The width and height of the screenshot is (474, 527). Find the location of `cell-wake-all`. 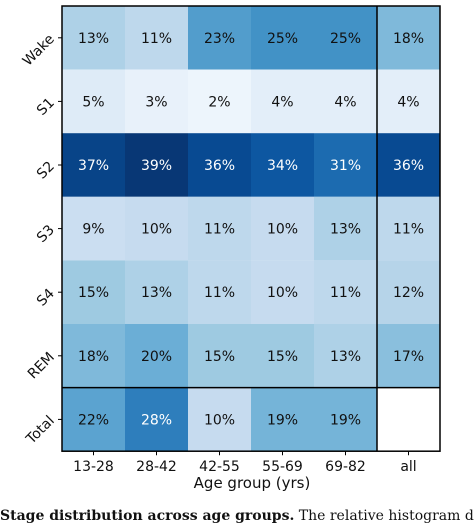

cell-wake-all is located at coordinates (408, 38).